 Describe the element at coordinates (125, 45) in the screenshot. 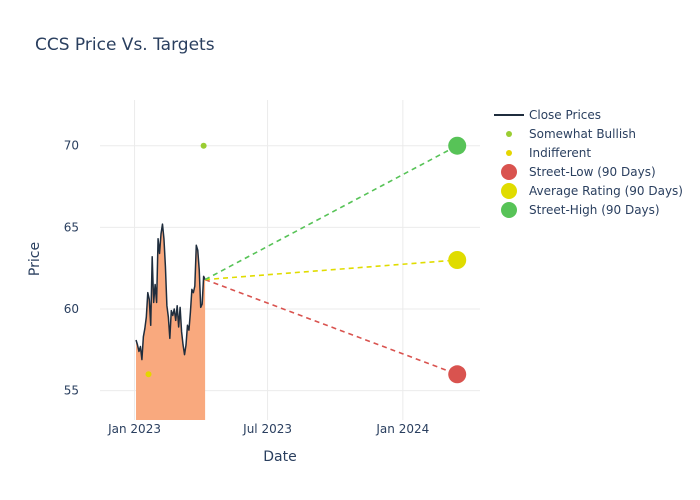

I see `chart-title: CCS Price Vs. Targets` at that location.